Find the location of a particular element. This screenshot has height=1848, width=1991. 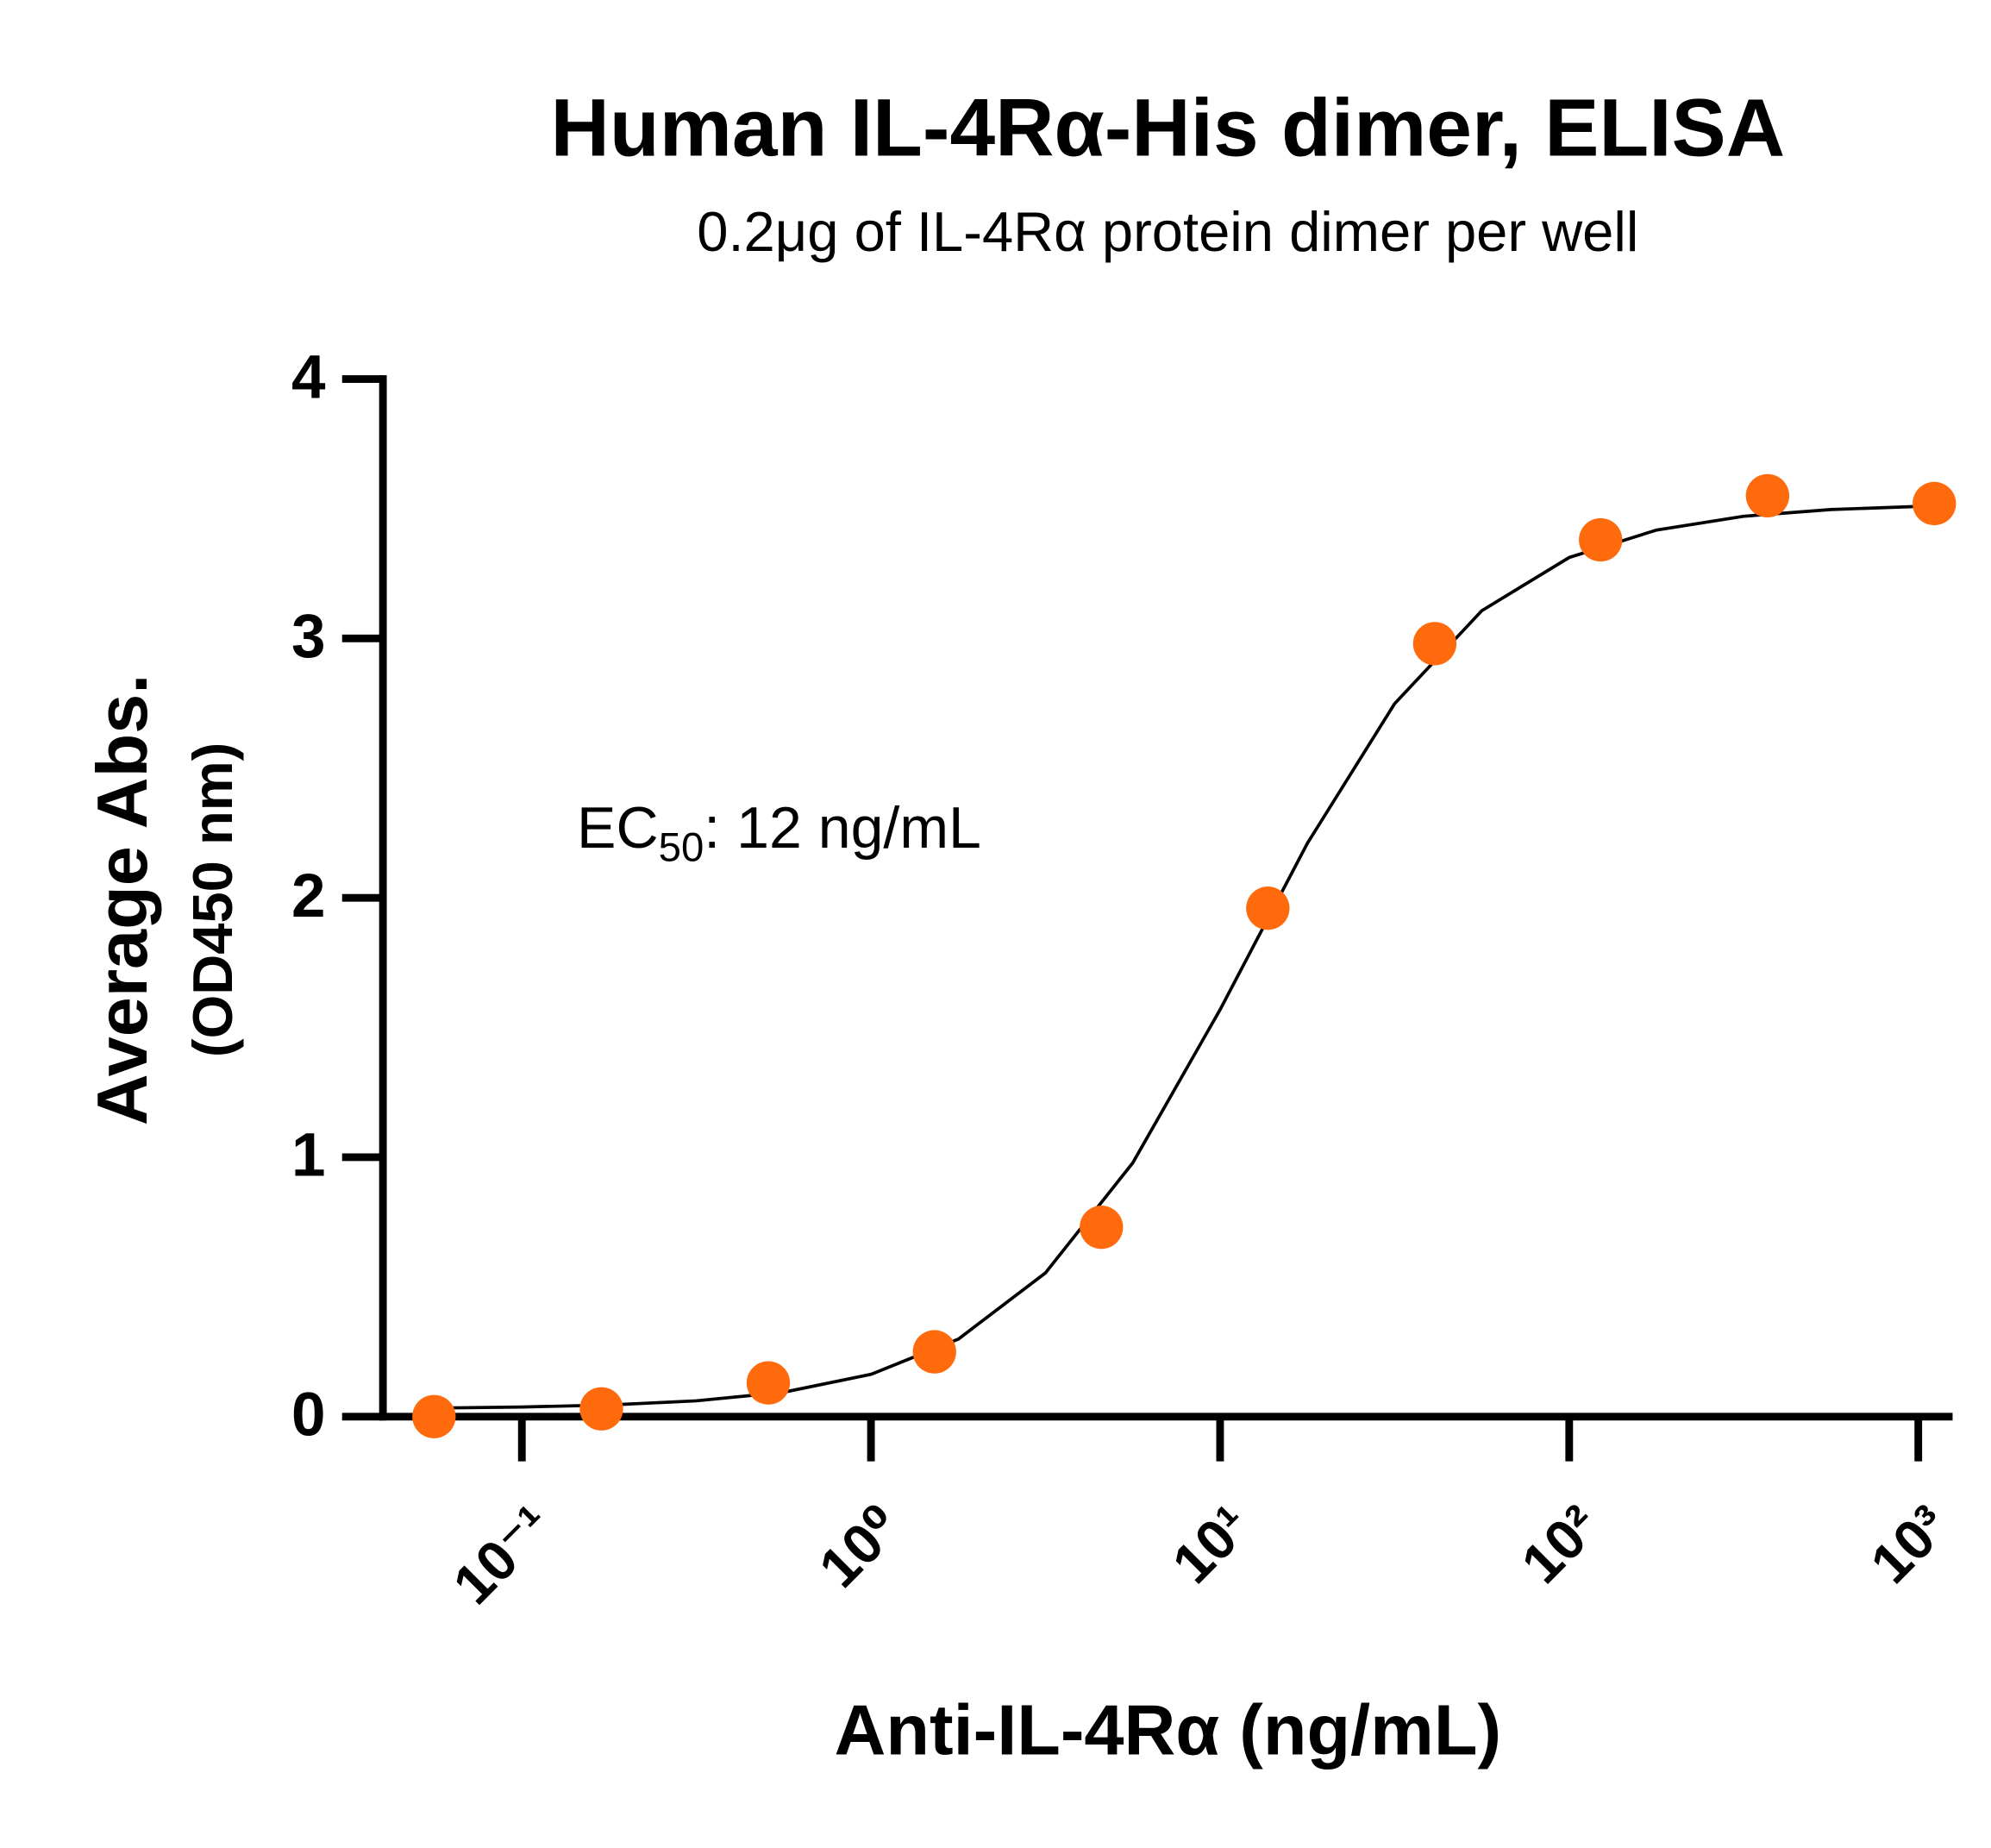

chart-subtitle: 0.2μg of IL-4Rα protein dimer per well is located at coordinates (1167, 231).